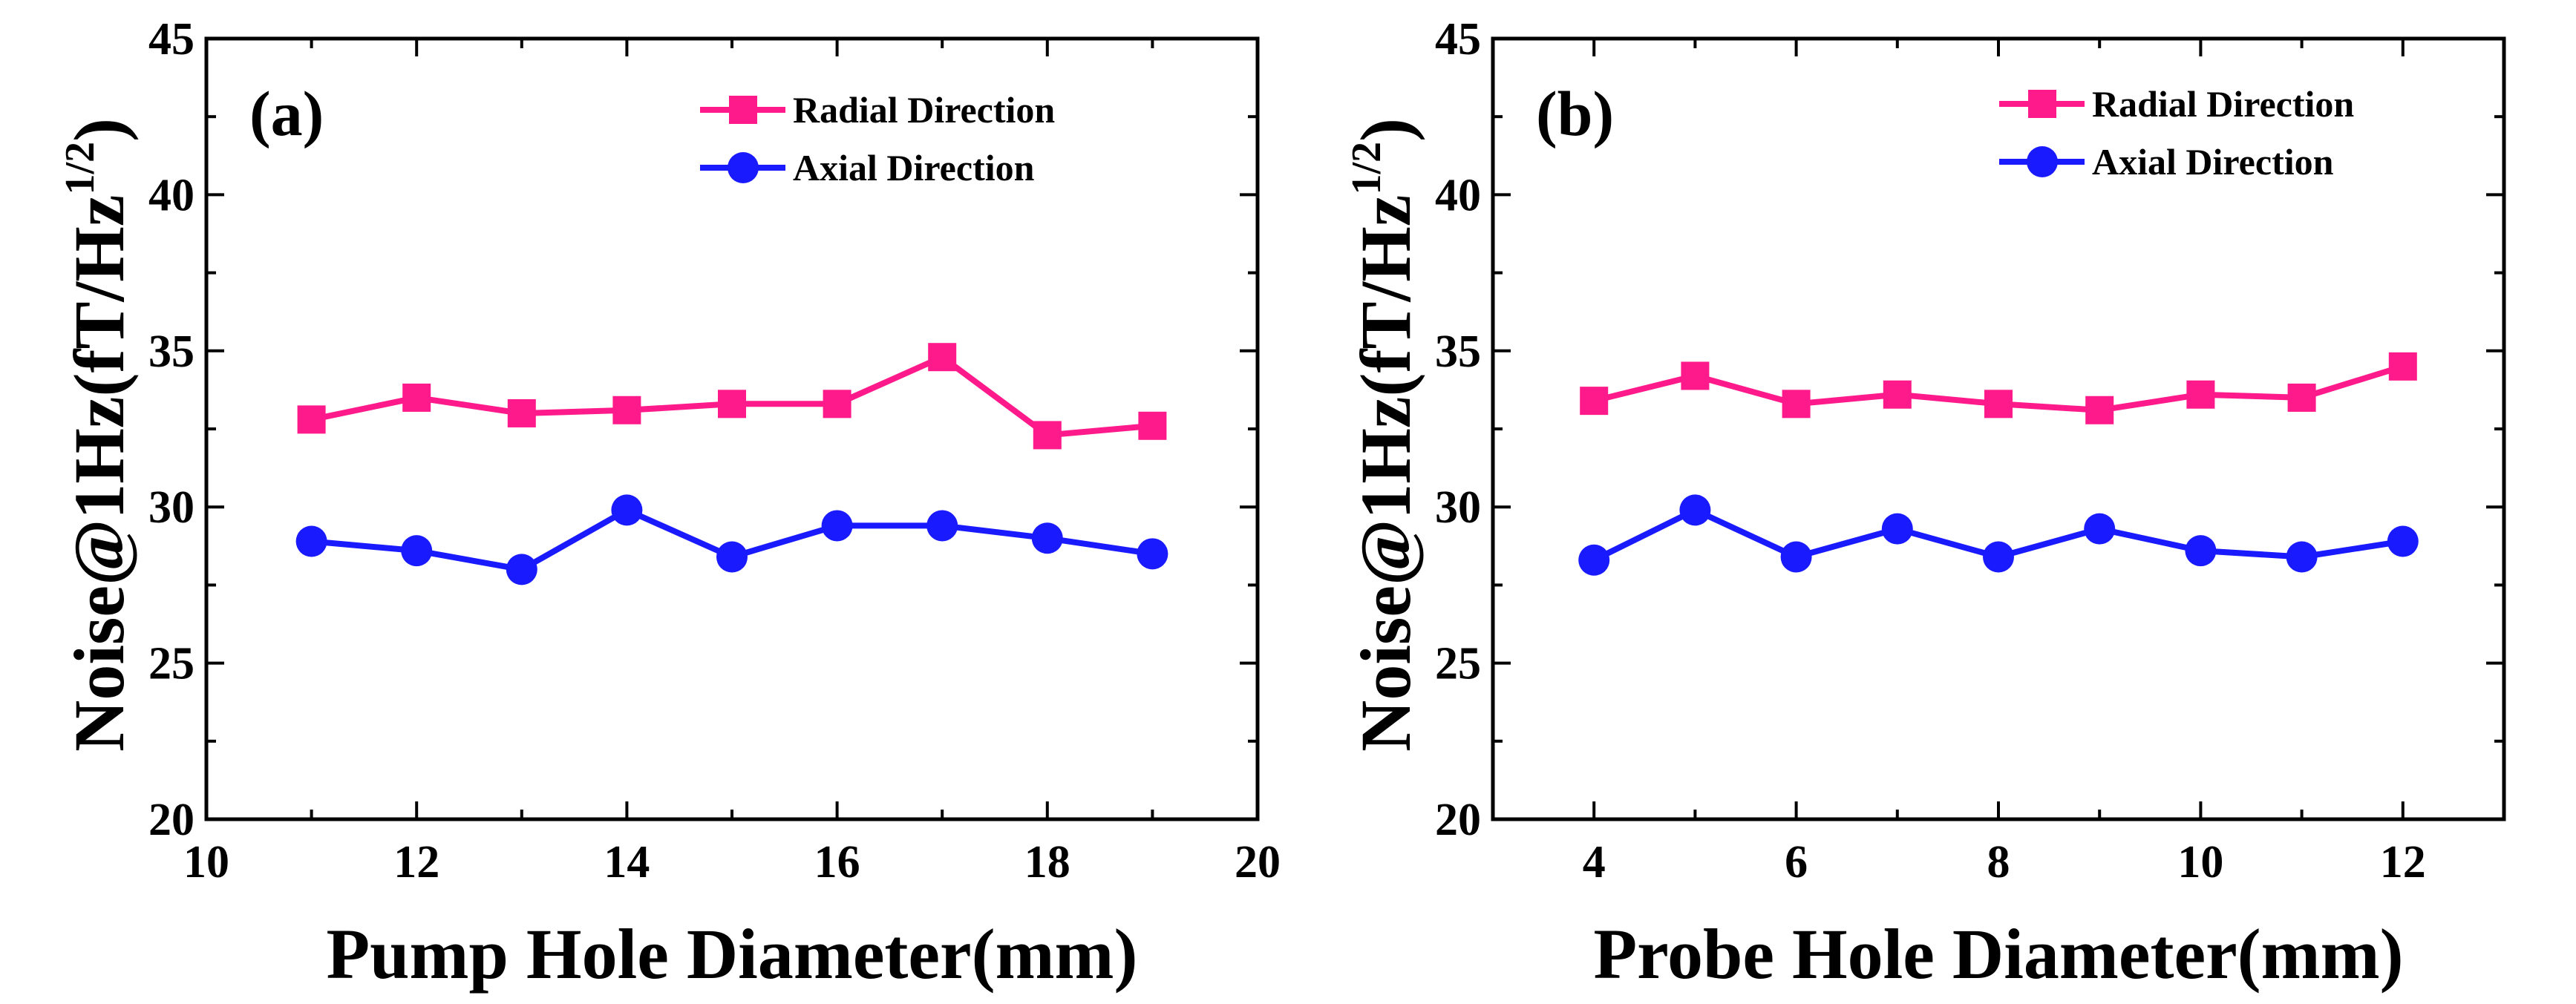 The width and height of the screenshot is (2576, 1004). Describe the element at coordinates (627, 862) in the screenshot. I see `x-tick-label: 14` at that location.